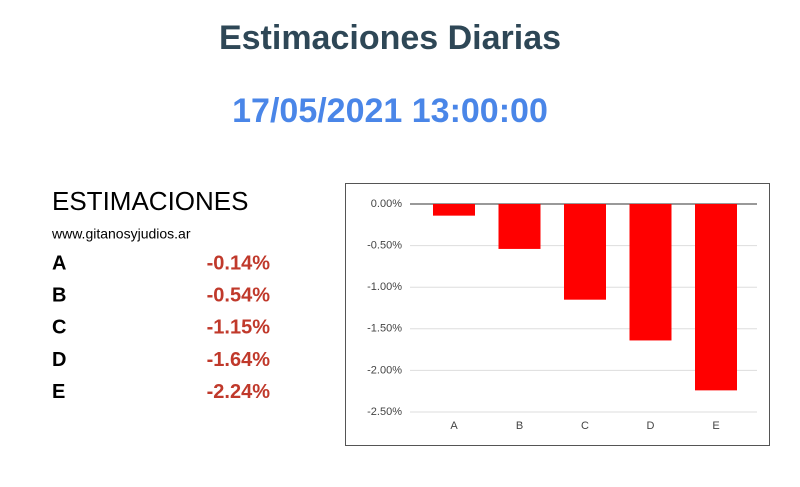 The image size is (800, 487). What do you see at coordinates (384, 370) in the screenshot?
I see `y-tick-label: -2.00%` at bounding box center [384, 370].